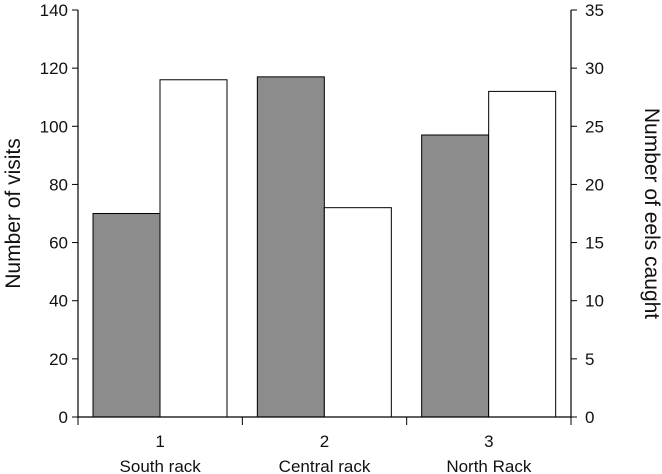 The image size is (662, 474). Describe the element at coordinates (594, 184) in the screenshot. I see `y-right-tick-label: 20` at that location.